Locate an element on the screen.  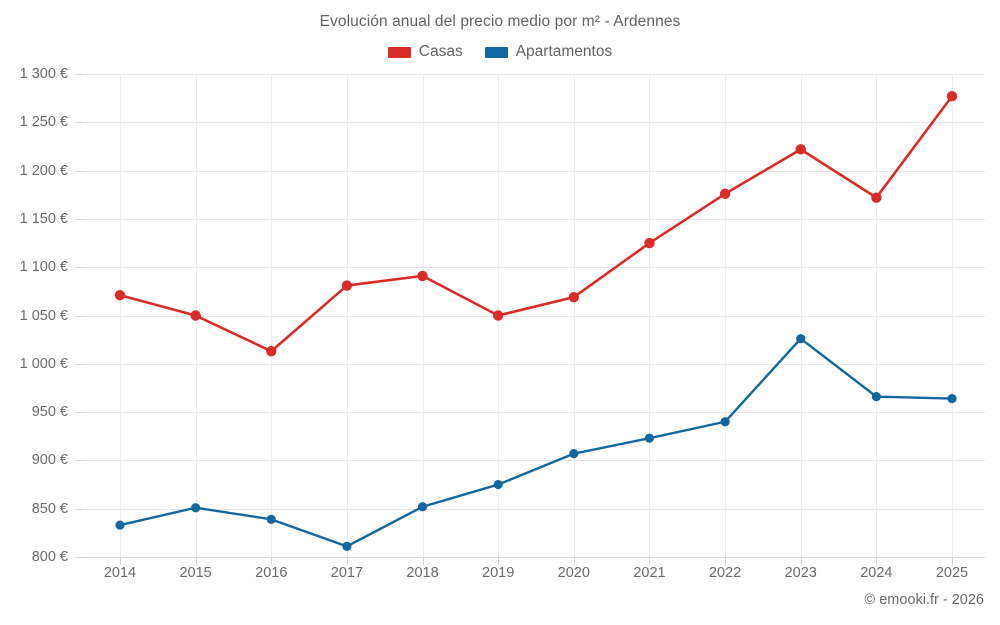
data-point: 2017 : 811 € is located at coordinates (347, 546).